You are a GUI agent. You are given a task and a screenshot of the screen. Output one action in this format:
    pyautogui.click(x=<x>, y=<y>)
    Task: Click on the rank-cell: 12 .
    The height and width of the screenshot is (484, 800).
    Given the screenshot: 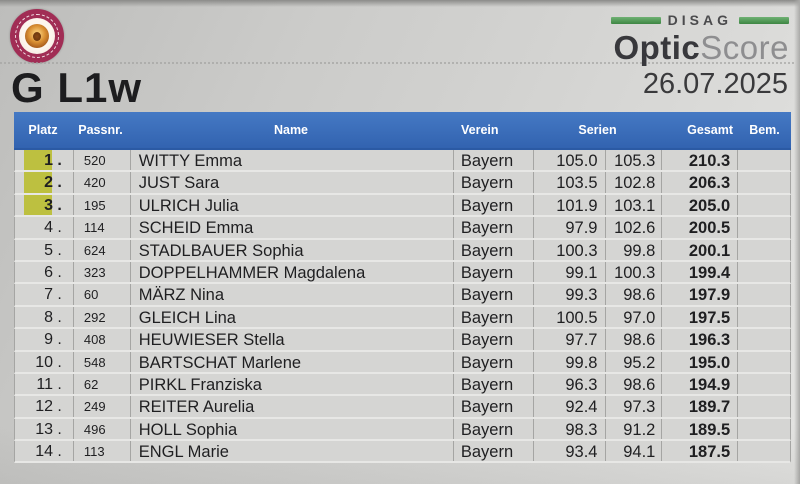 What is the action you would take?
    pyautogui.click(x=48, y=407)
    